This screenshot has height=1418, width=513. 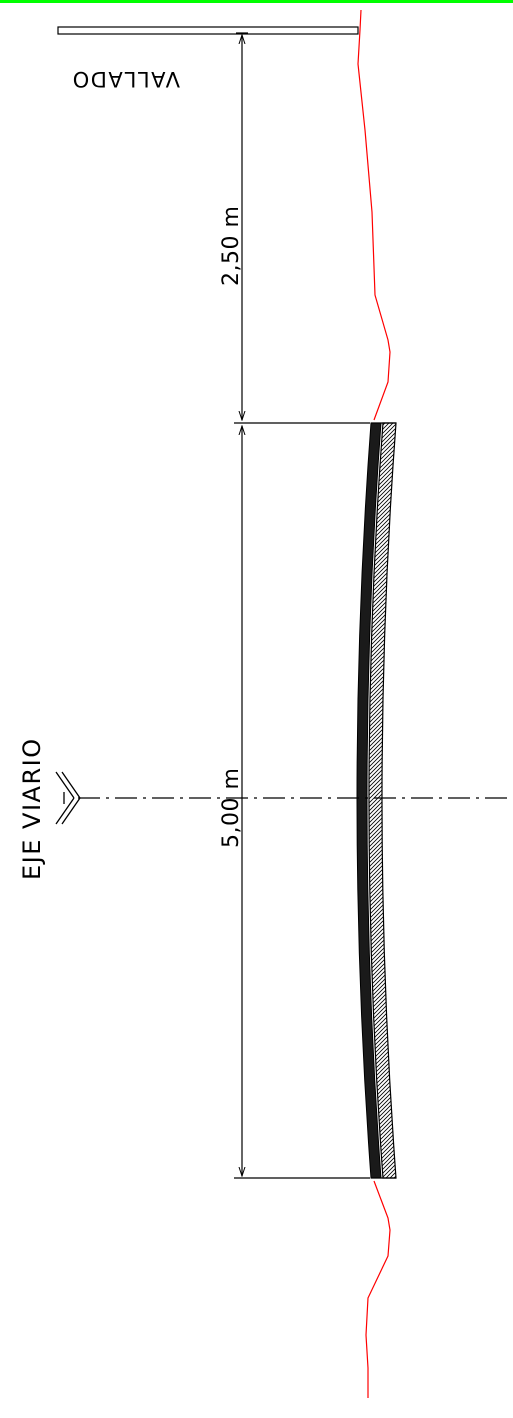 What do you see at coordinates (378, 1289) in the screenshot?
I see `terrain-profile-lower` at bounding box center [378, 1289].